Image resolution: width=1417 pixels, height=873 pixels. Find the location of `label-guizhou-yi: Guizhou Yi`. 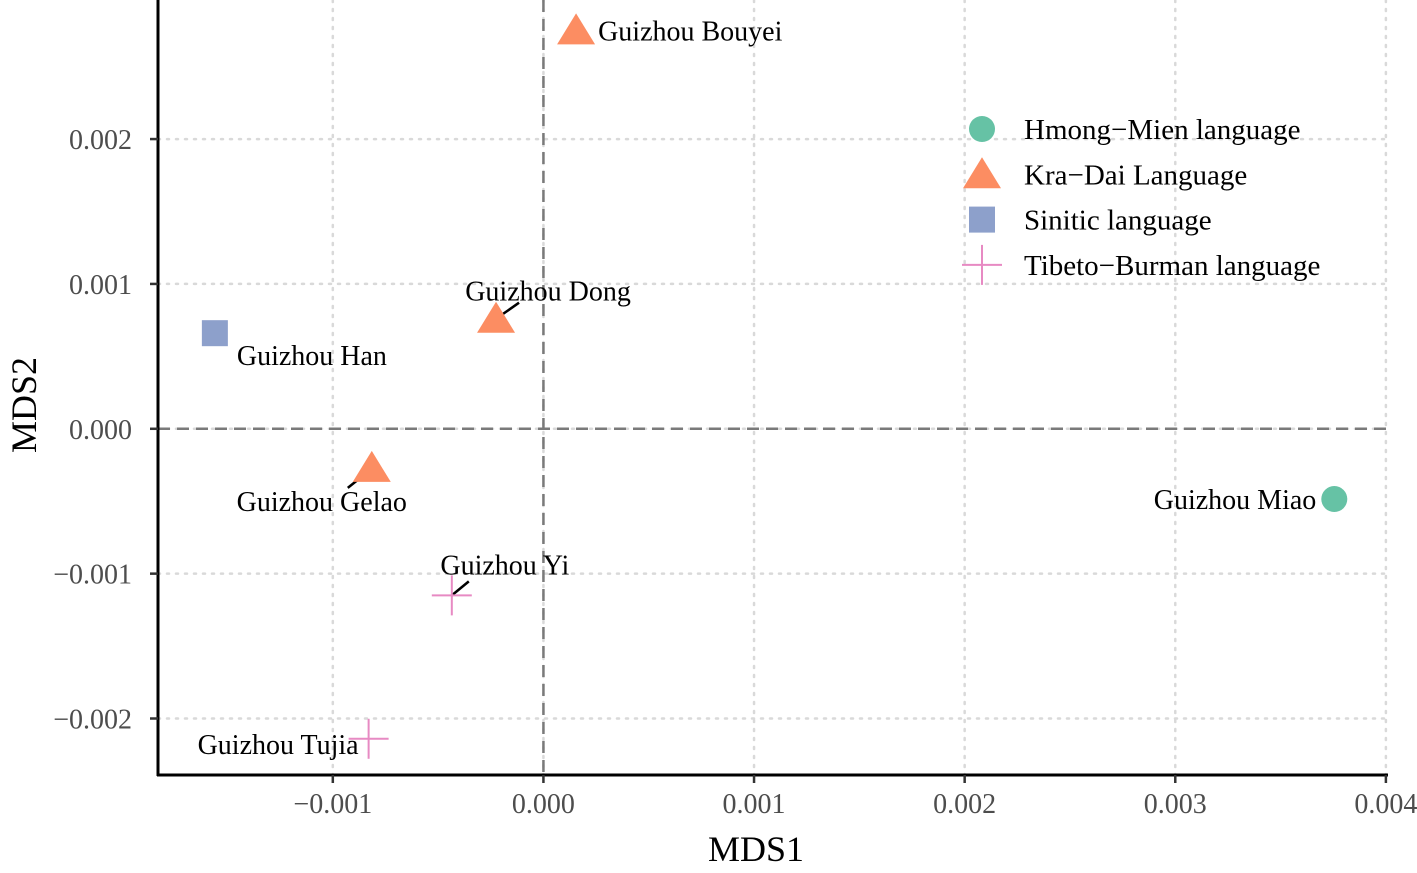

label-guizhou-yi: Guizhou Yi is located at coordinates (504, 565).